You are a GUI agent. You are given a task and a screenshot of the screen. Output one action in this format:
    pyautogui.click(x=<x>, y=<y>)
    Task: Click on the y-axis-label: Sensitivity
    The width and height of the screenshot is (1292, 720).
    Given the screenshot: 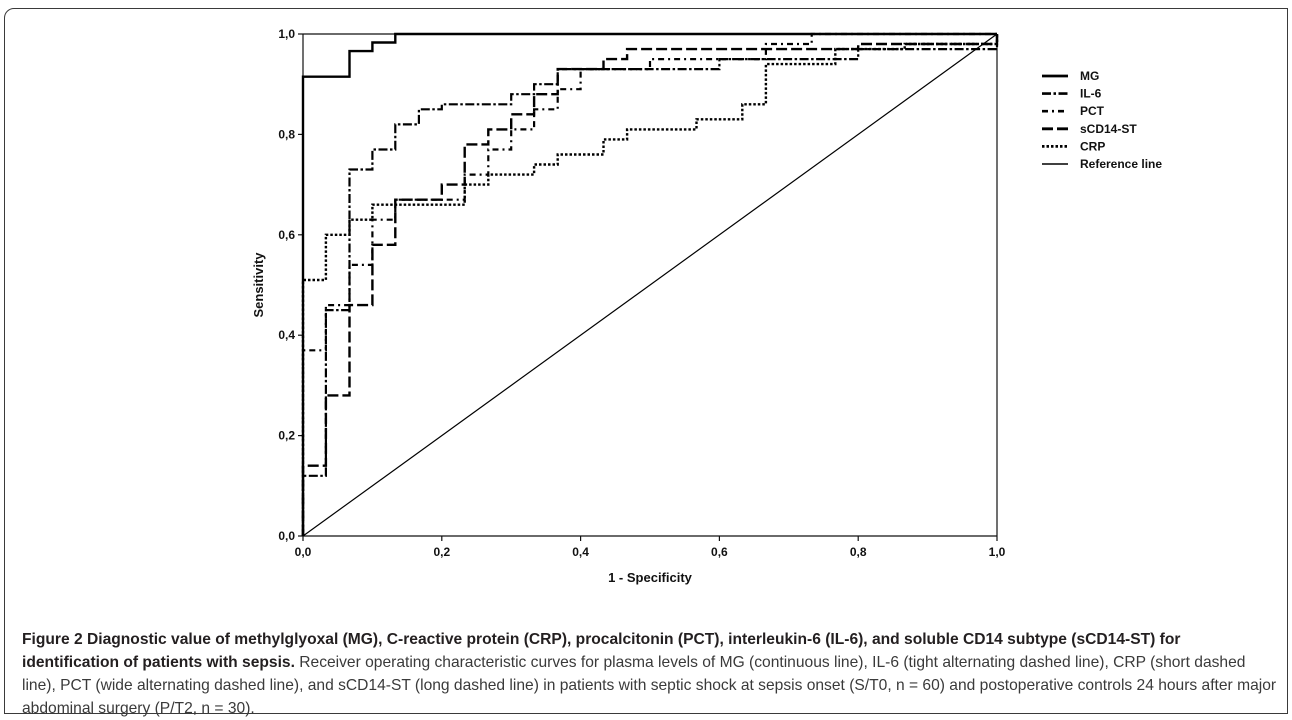 What is the action you would take?
    pyautogui.click(x=258, y=285)
    